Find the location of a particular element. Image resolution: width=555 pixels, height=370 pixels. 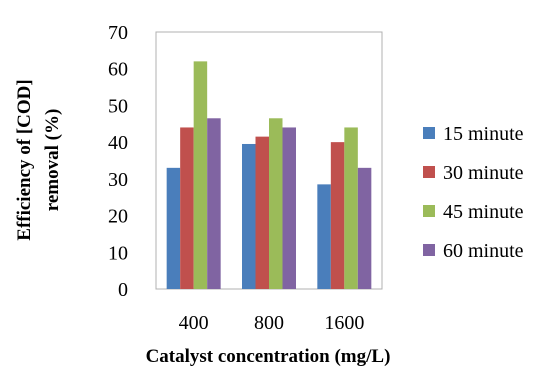

bar-400-45-minute is located at coordinates (200, 175).